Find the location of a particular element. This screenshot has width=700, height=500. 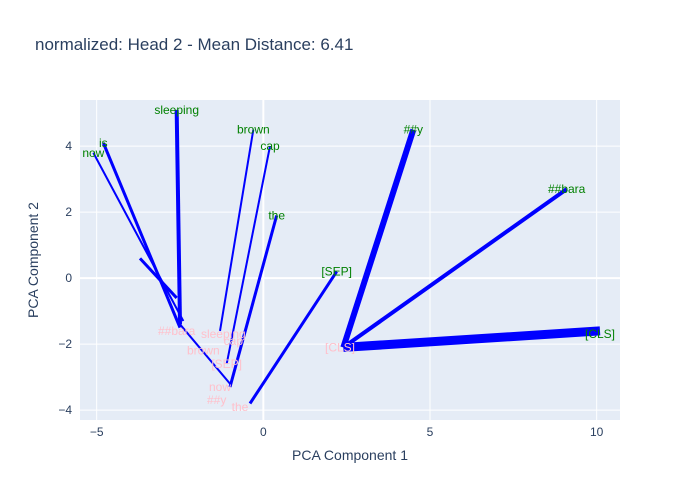

source-token-label: sleeping is located at coordinates (176, 110).